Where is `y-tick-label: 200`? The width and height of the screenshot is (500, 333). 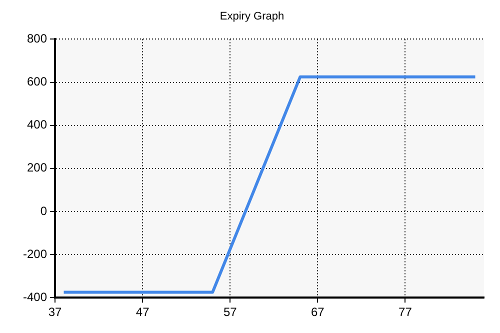 y-tick-label: 200 is located at coordinates (37, 167).